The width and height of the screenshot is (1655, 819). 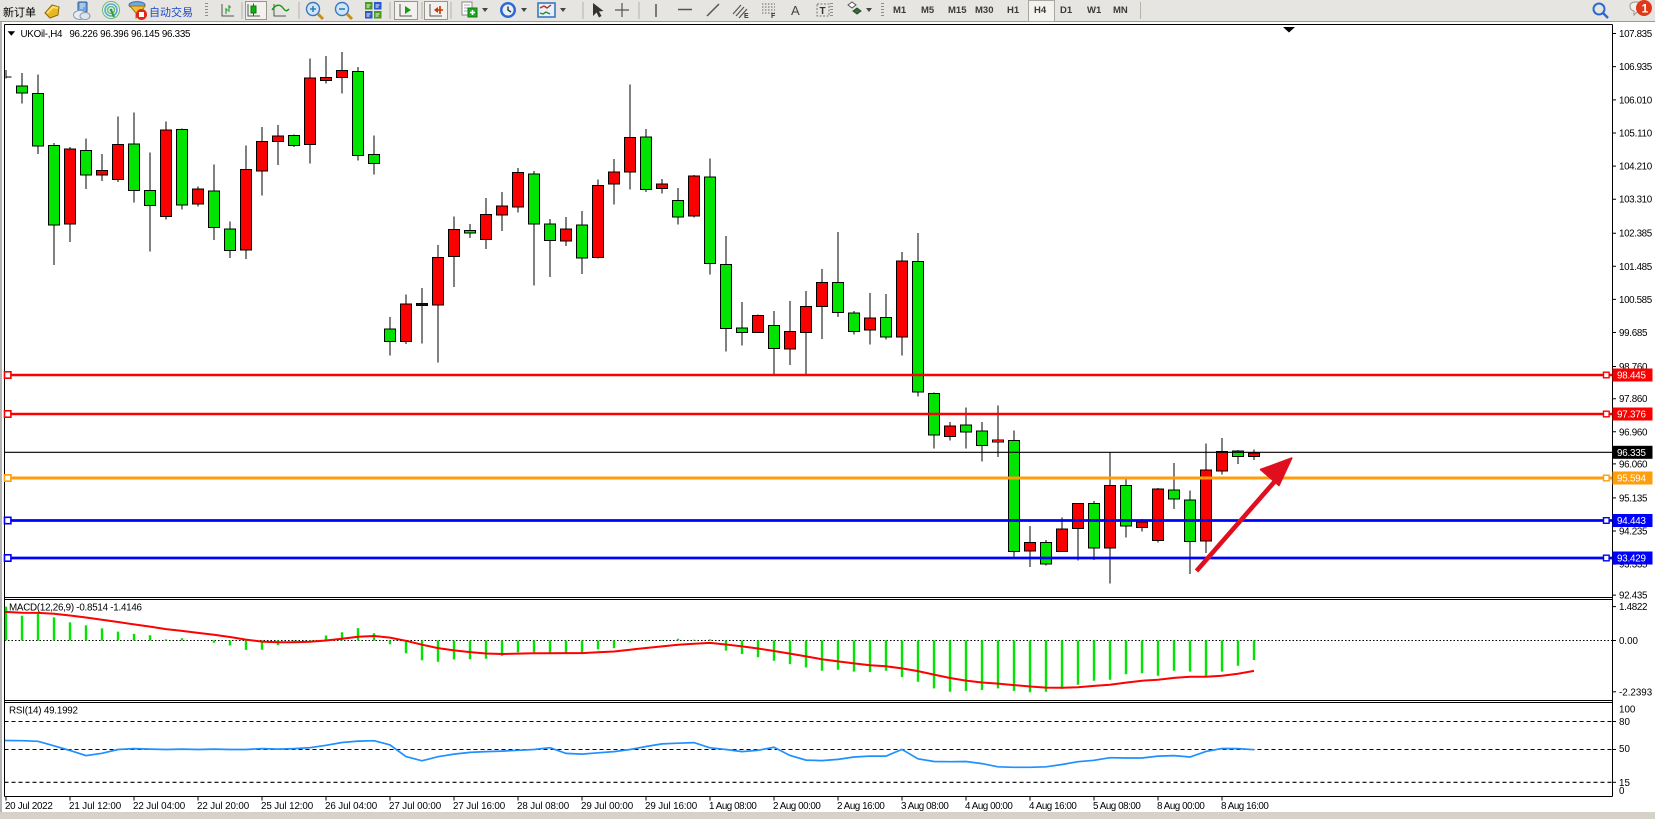 What do you see at coordinates (795, 10) in the screenshot?
I see `svg-text: A` at bounding box center [795, 10].